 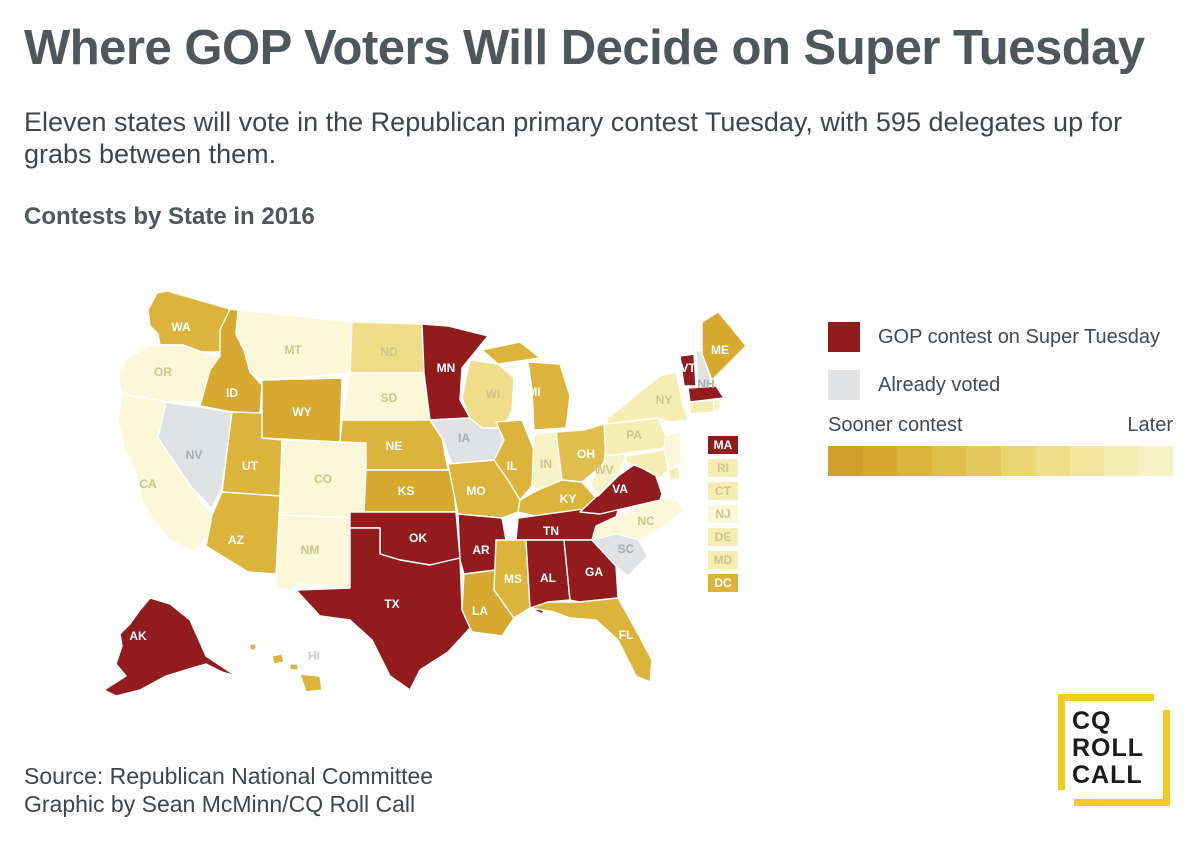 I want to click on state-label-mi: MI, so click(x=533, y=392).